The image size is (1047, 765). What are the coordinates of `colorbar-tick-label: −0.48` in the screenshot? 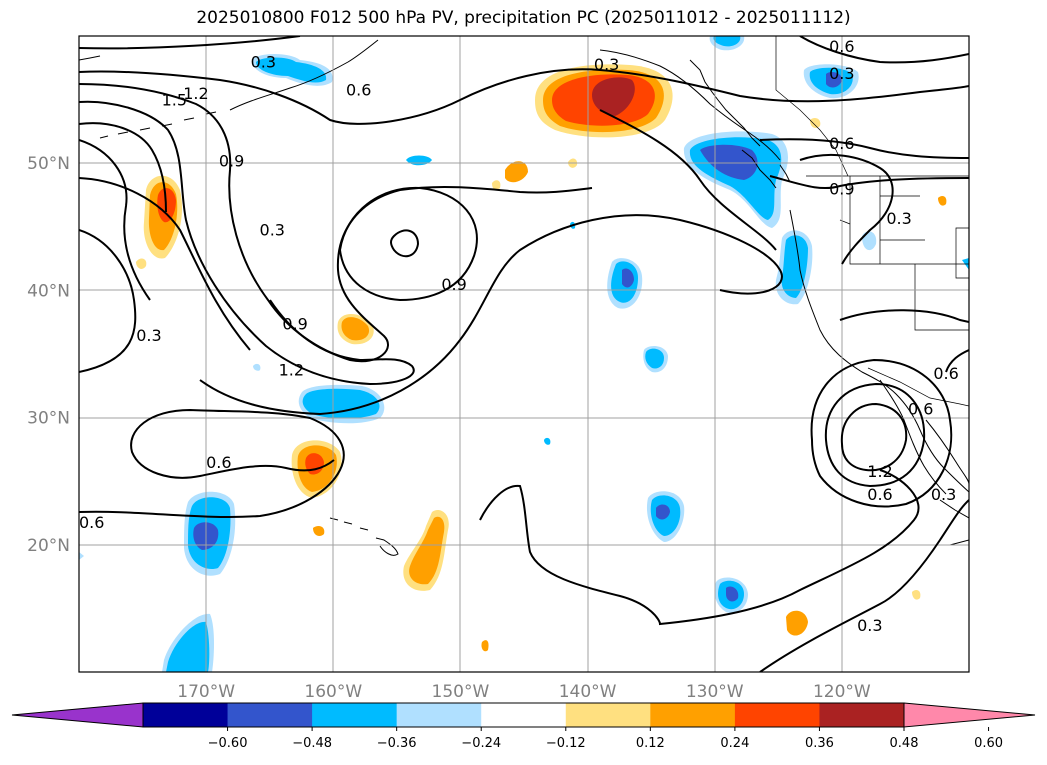 It's located at (312, 743).